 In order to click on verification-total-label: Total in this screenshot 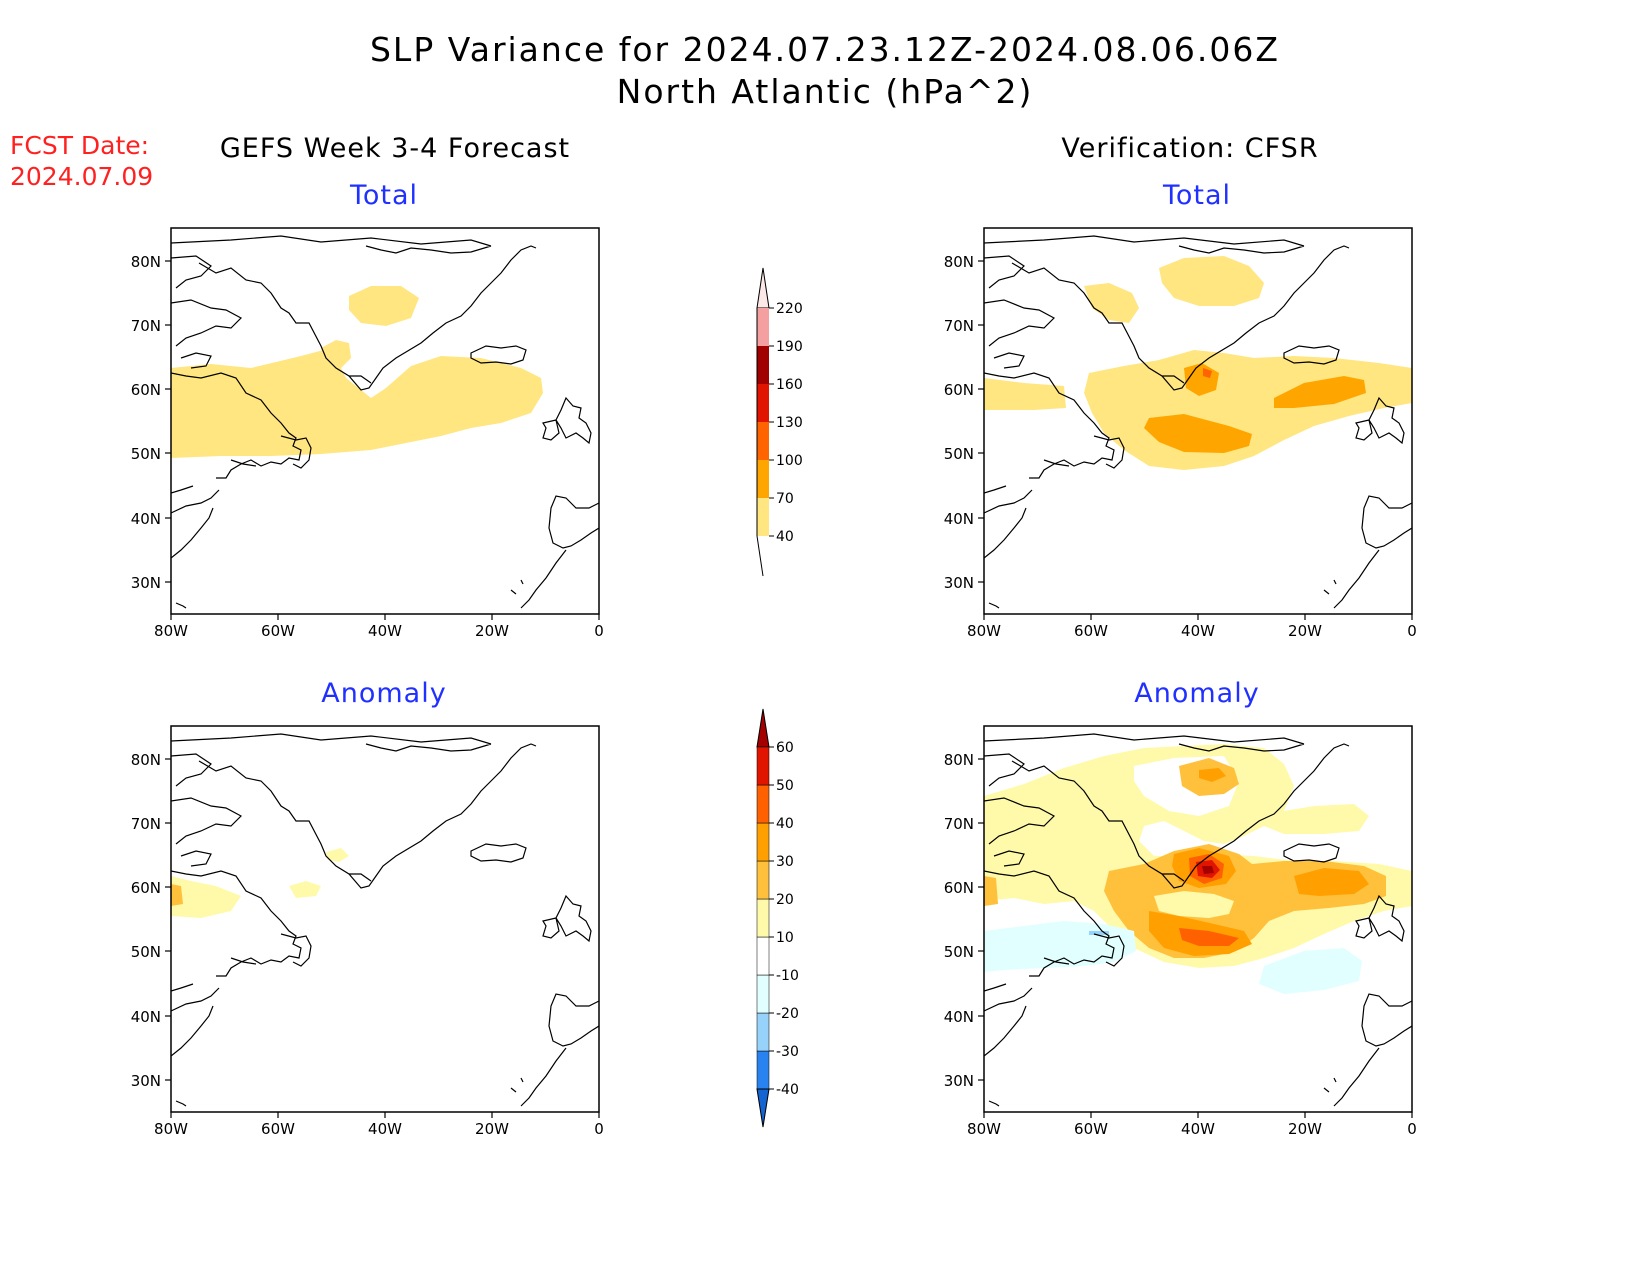, I will do `click(1197, 195)`.